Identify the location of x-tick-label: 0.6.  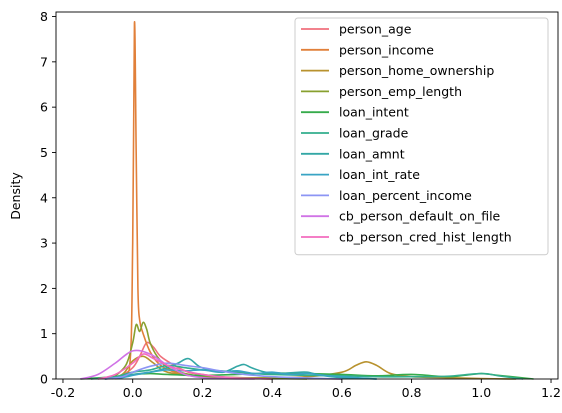
(342, 392).